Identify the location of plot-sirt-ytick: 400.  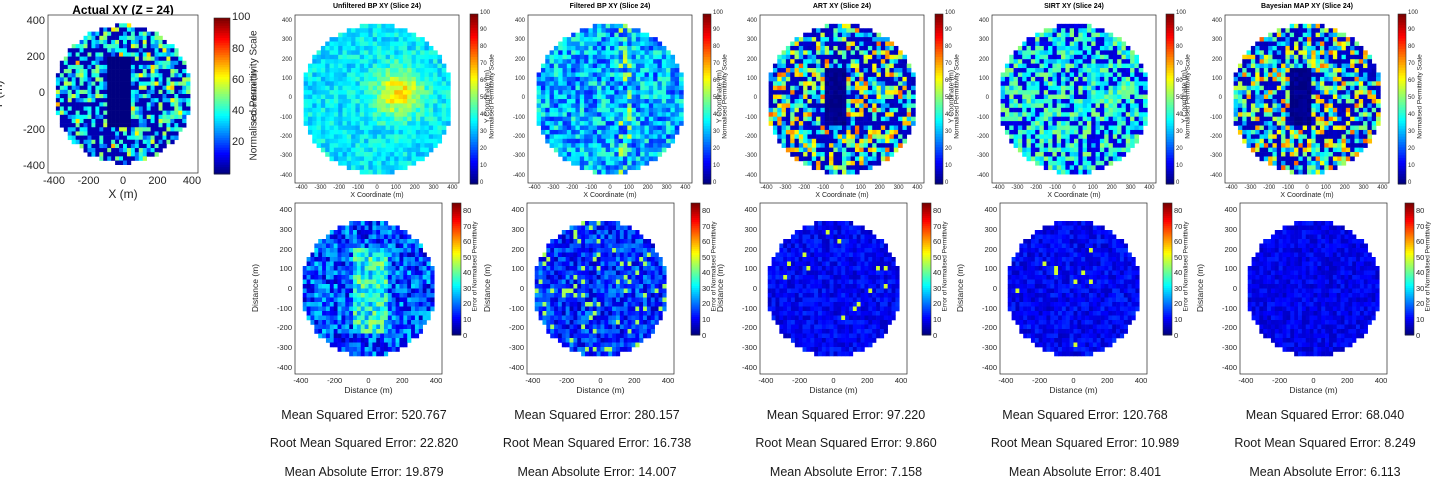
(983, 21).